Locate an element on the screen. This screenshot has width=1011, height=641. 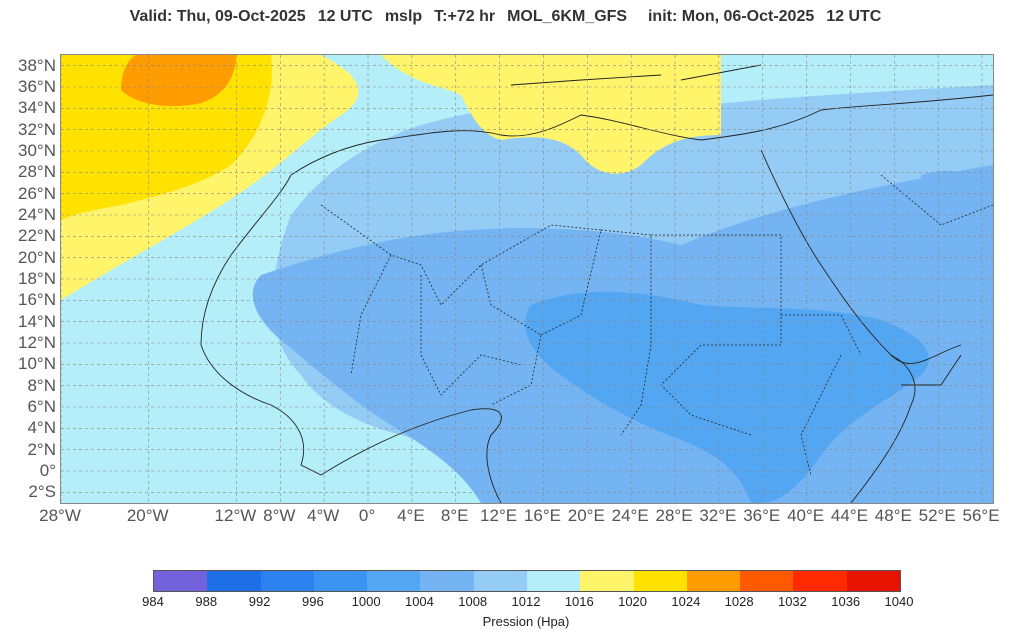
valid-date: Valid: Thu, 09-Oct-2025 is located at coordinates (217, 16).